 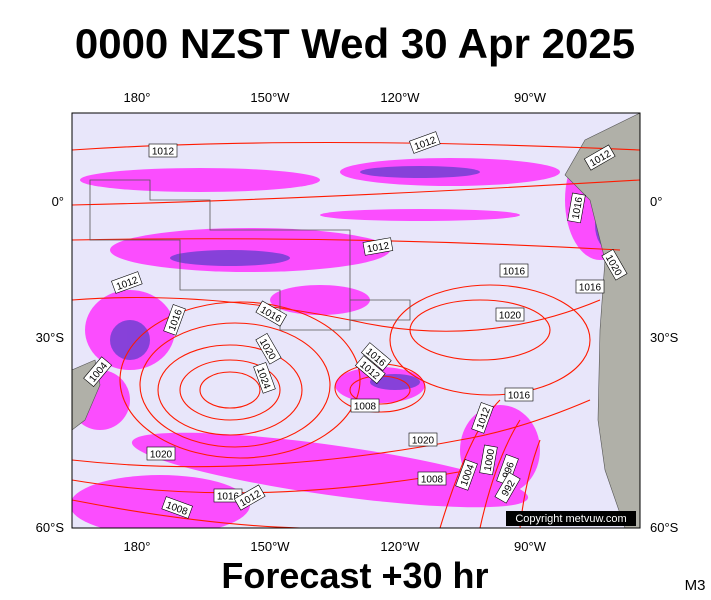 What do you see at coordinates (137, 97) in the screenshot?
I see `top-lon-label: 180°` at bounding box center [137, 97].